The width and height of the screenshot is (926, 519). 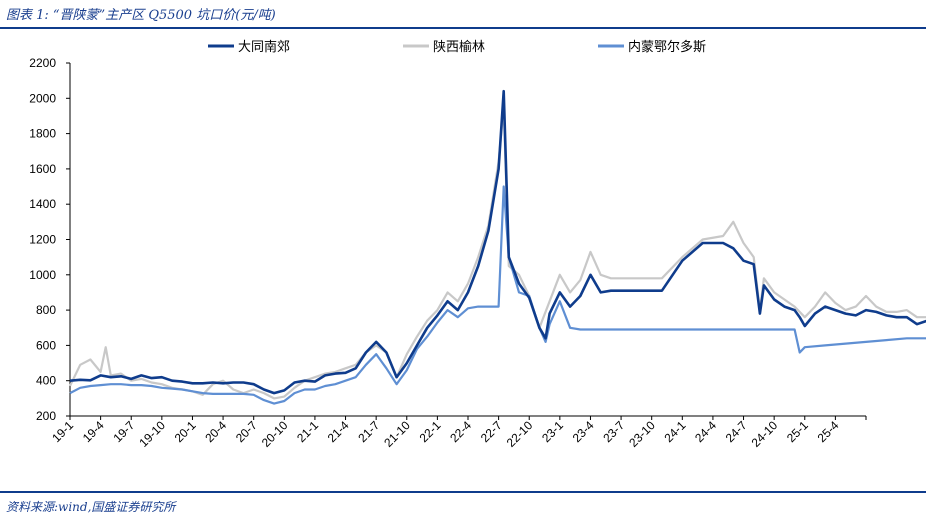 I want to click on x-tick-label: 24-4, so click(x=705, y=431).